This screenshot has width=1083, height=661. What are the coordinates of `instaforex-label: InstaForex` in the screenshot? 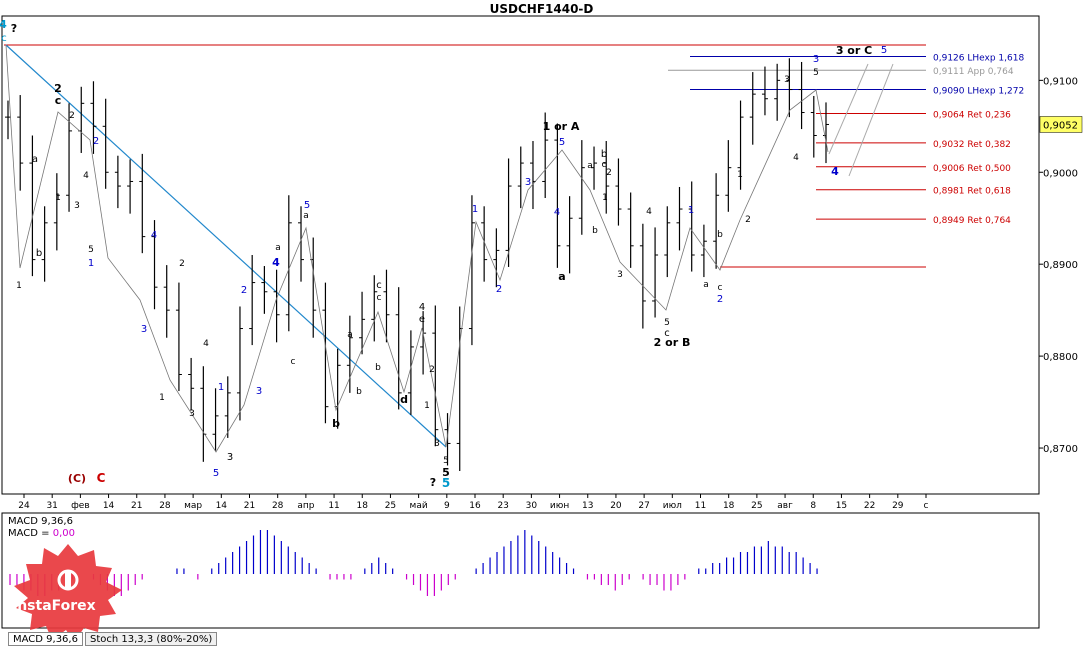 It's located at (54, 606).